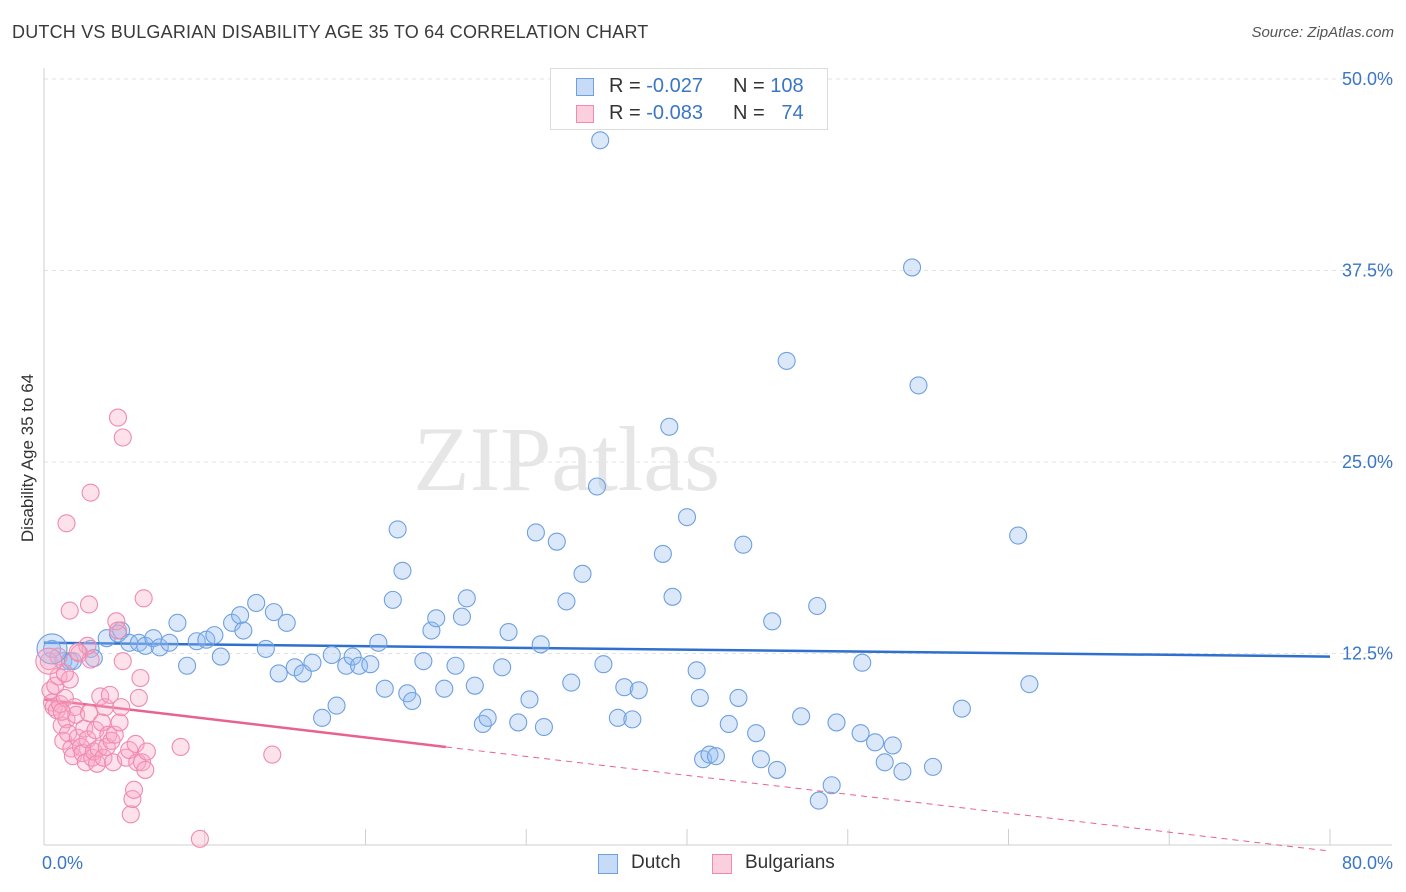  I want to click on y-tick-label-0: 12.5%, so click(1367, 654).